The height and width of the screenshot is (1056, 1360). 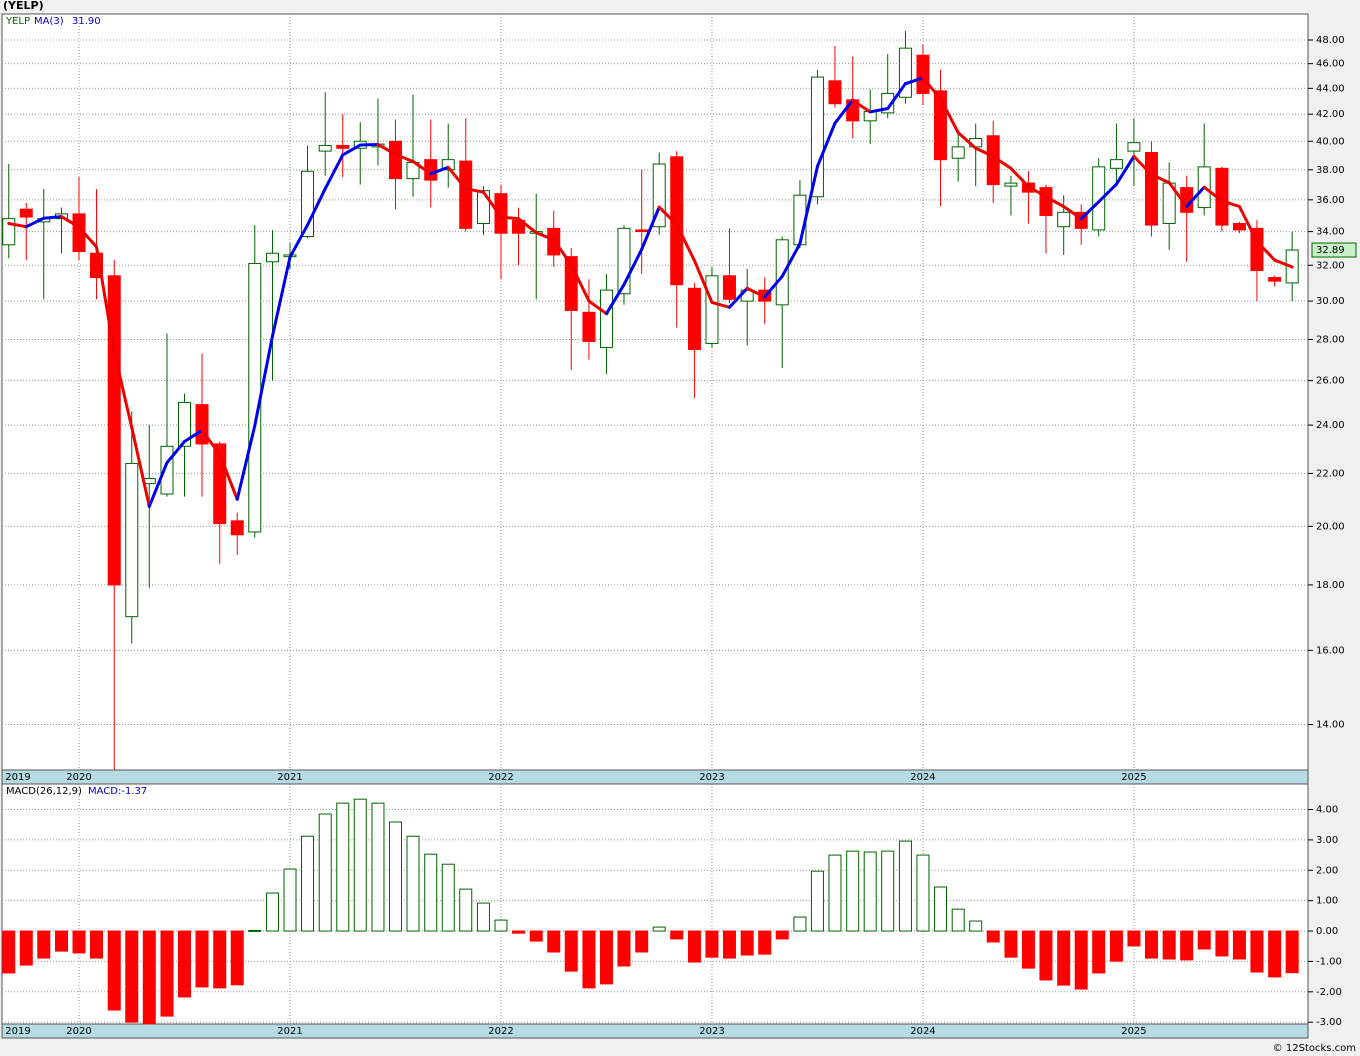 I want to click on x-tick-label: 2023, so click(x=711, y=1031).